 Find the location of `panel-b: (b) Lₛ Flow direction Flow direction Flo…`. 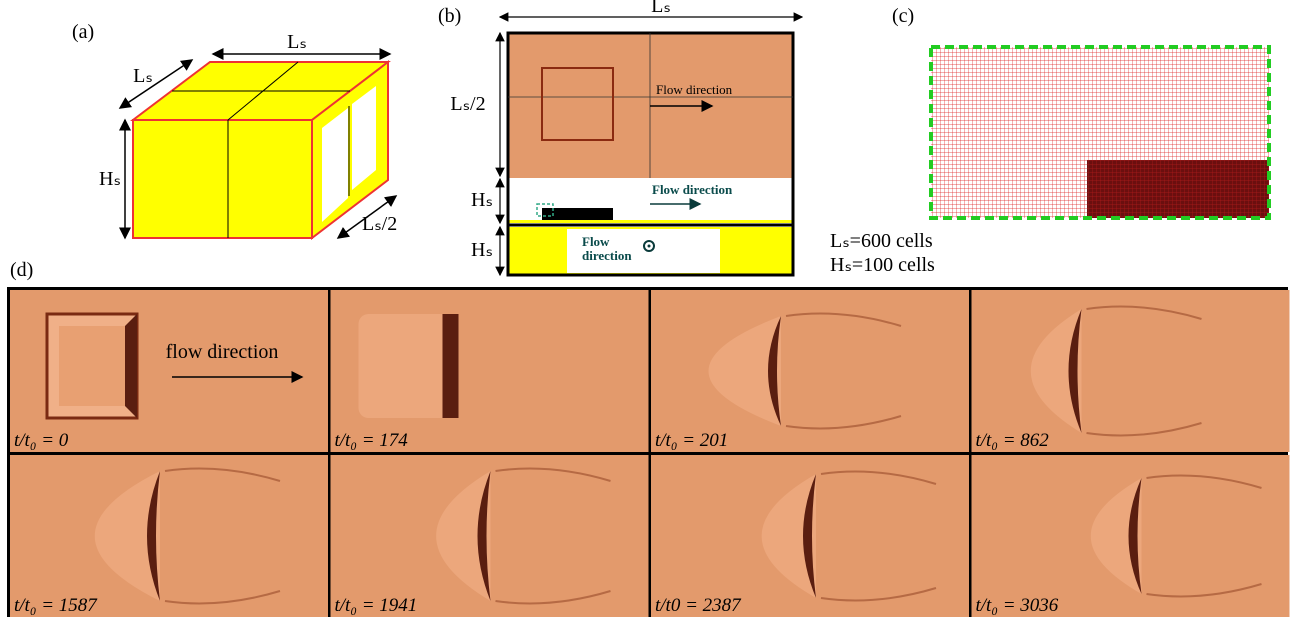

panel-b: (b) Lₛ Flow direction Flow direction Flo… is located at coordinates (621, 138).